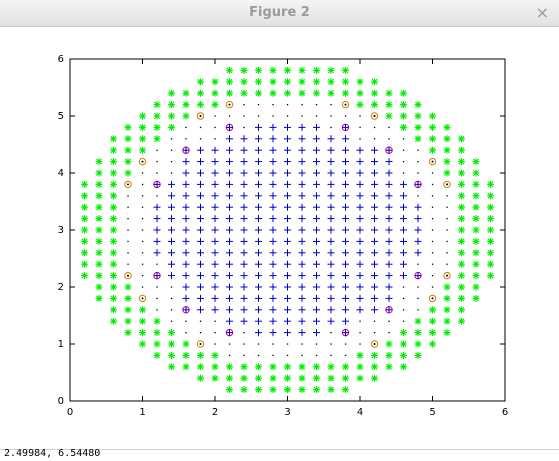 Image resolution: width=559 pixels, height=461 pixels. Describe the element at coordinates (215, 412) in the screenshot. I see `x-tick-label: 2` at that location.